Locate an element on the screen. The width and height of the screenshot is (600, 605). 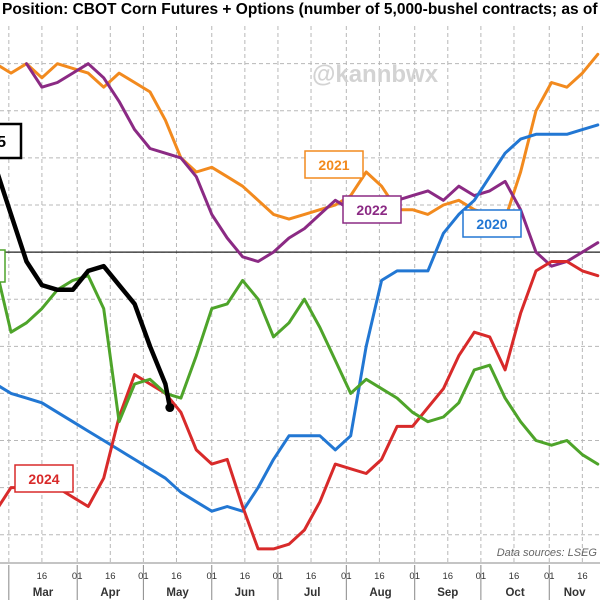
x-month-label: Aug is located at coordinates (380, 593).